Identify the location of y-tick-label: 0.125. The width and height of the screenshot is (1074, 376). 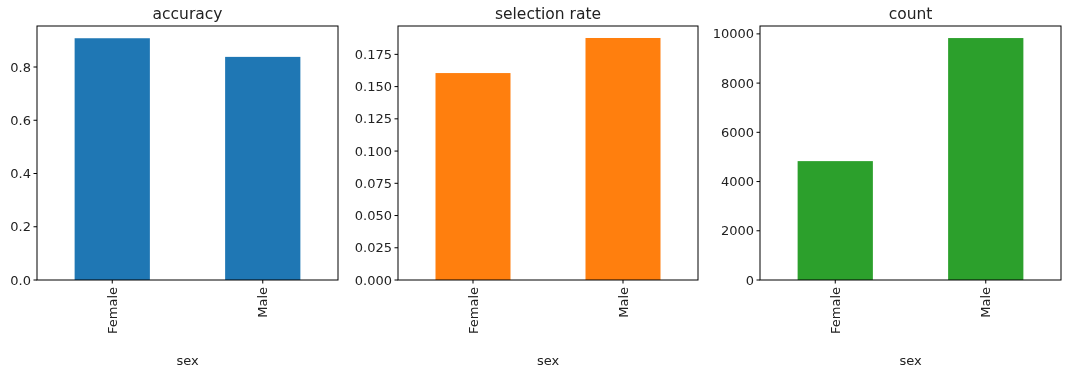
(373, 119).